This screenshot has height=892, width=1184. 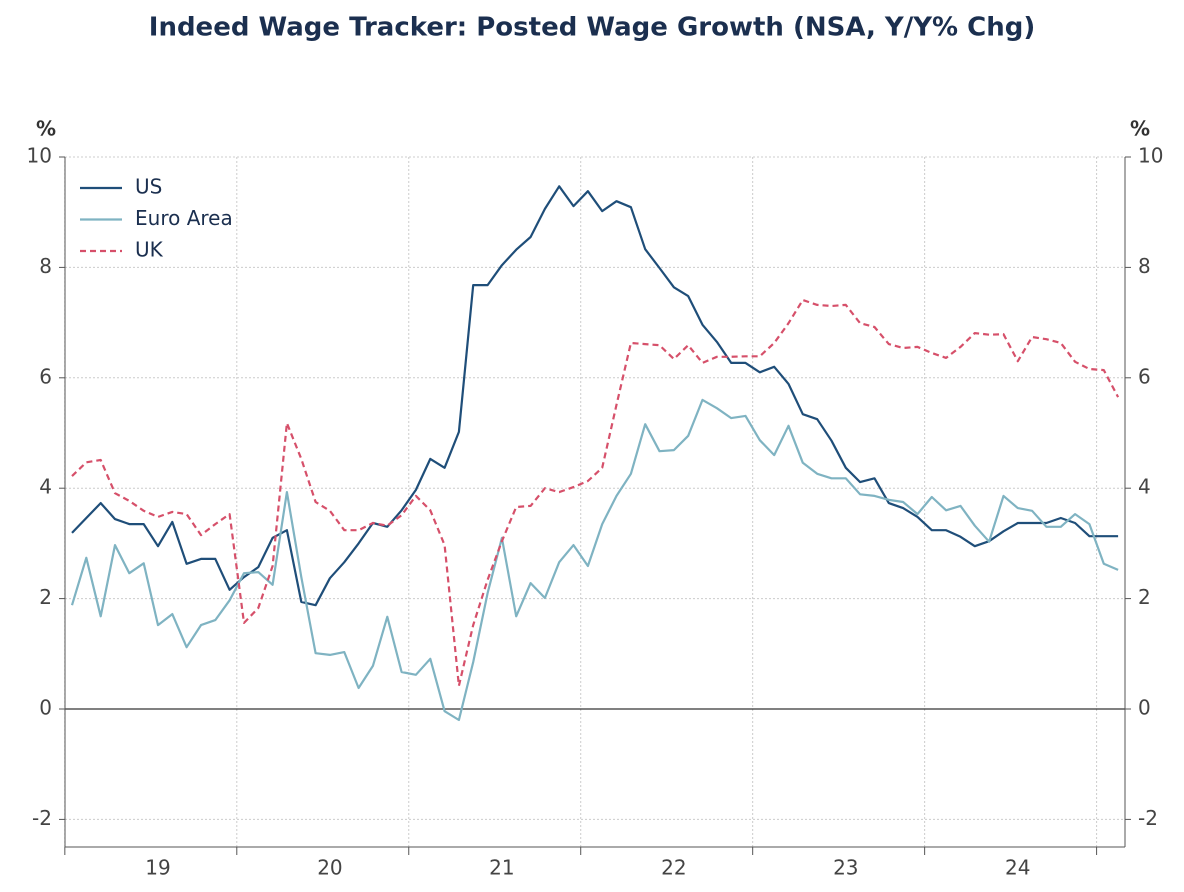 I want to click on y2-tick-label: 8, so click(x=1144, y=266).